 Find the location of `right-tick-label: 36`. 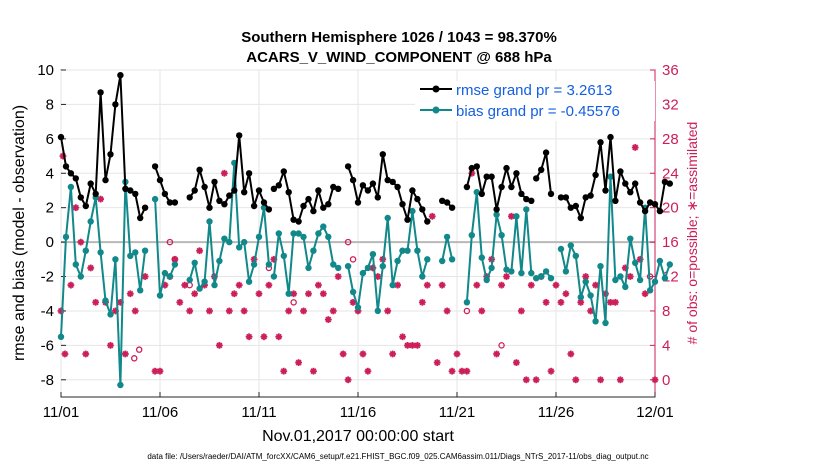

right-tick-label: 36 is located at coordinates (670, 70).